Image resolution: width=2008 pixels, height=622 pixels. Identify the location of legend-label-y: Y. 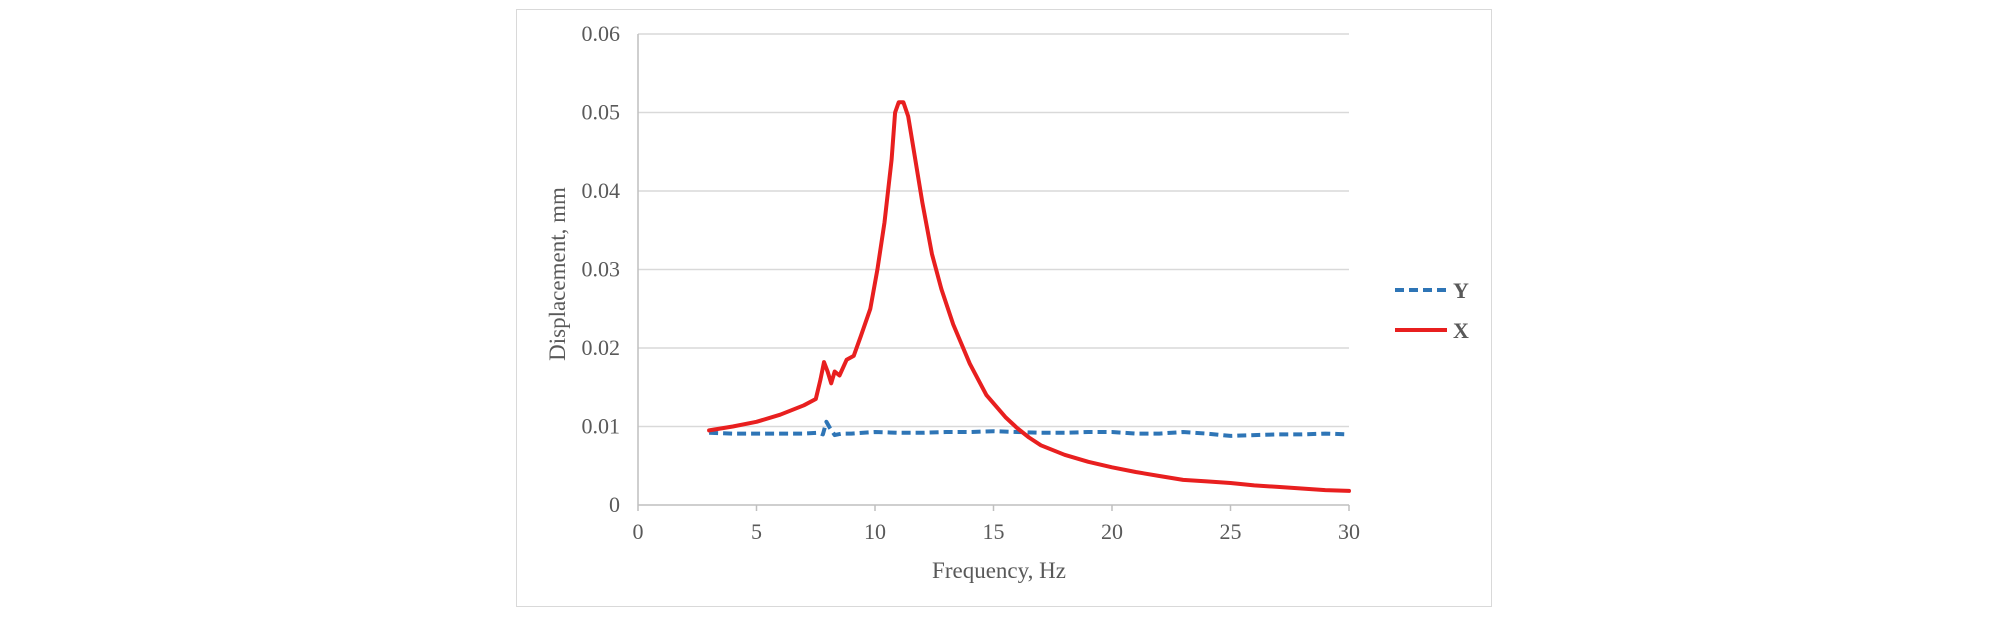
(1461, 290).